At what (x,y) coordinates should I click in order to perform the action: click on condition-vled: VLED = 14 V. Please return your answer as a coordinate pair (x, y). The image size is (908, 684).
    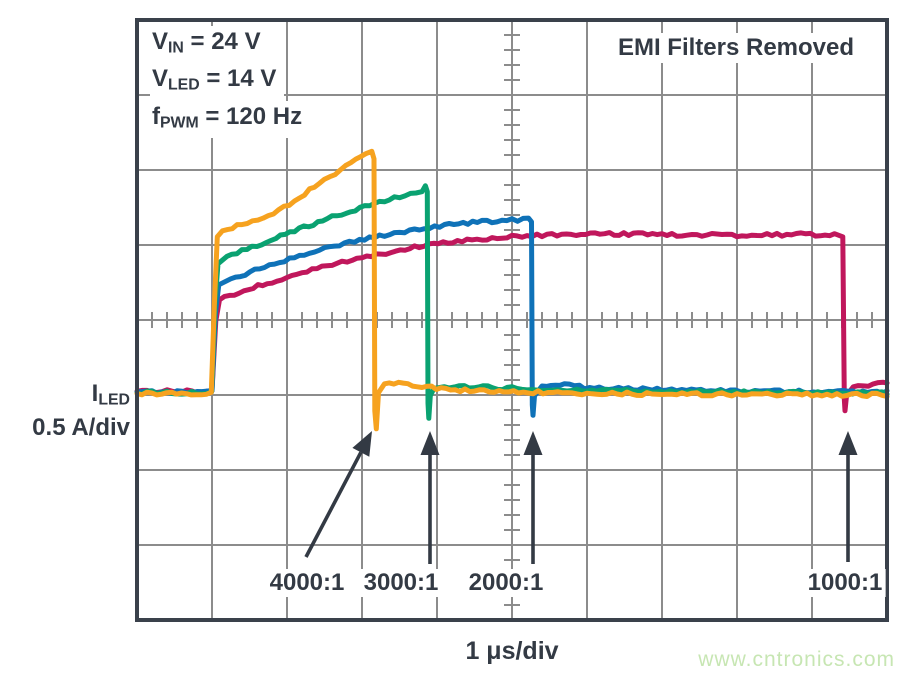
    Looking at the image, I should click on (217, 82).